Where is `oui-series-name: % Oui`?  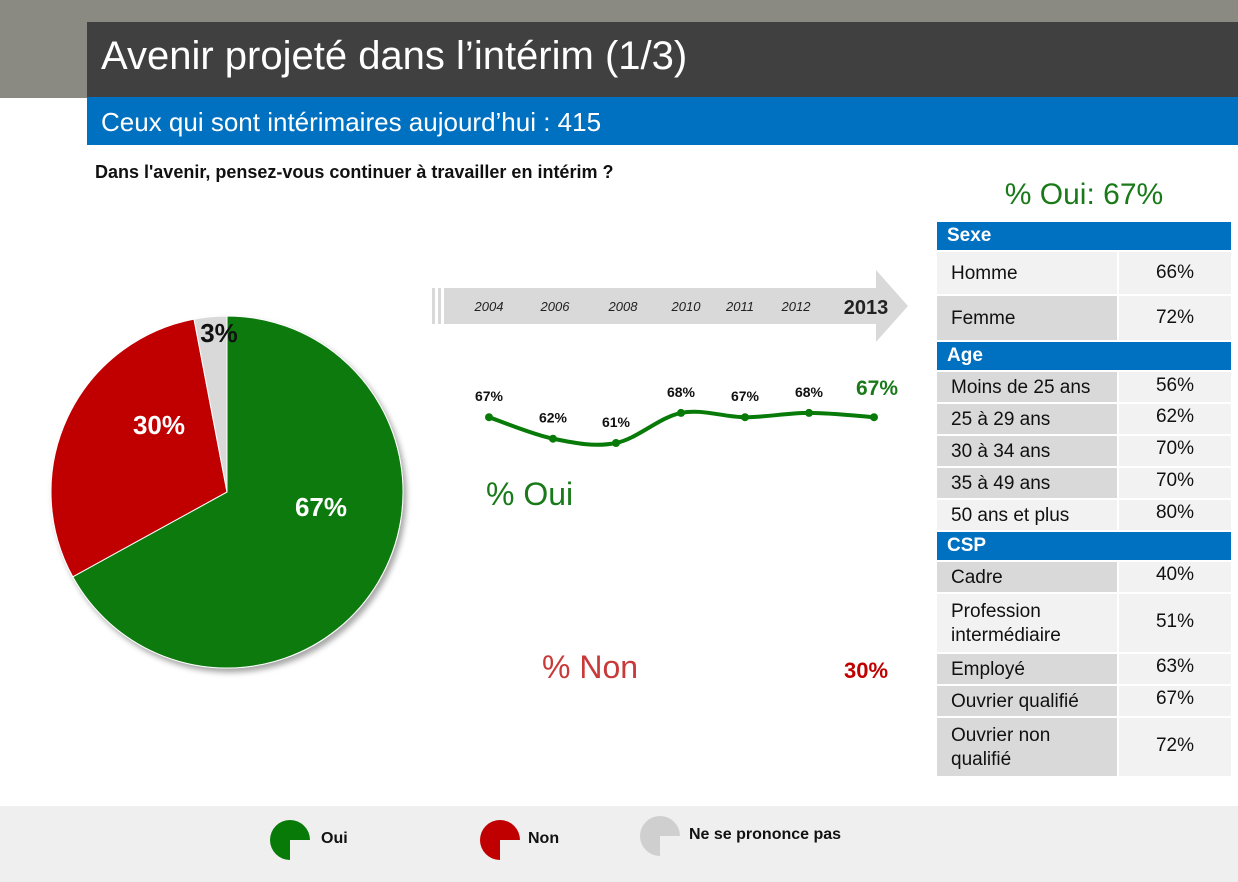 oui-series-name: % Oui is located at coordinates (529, 494).